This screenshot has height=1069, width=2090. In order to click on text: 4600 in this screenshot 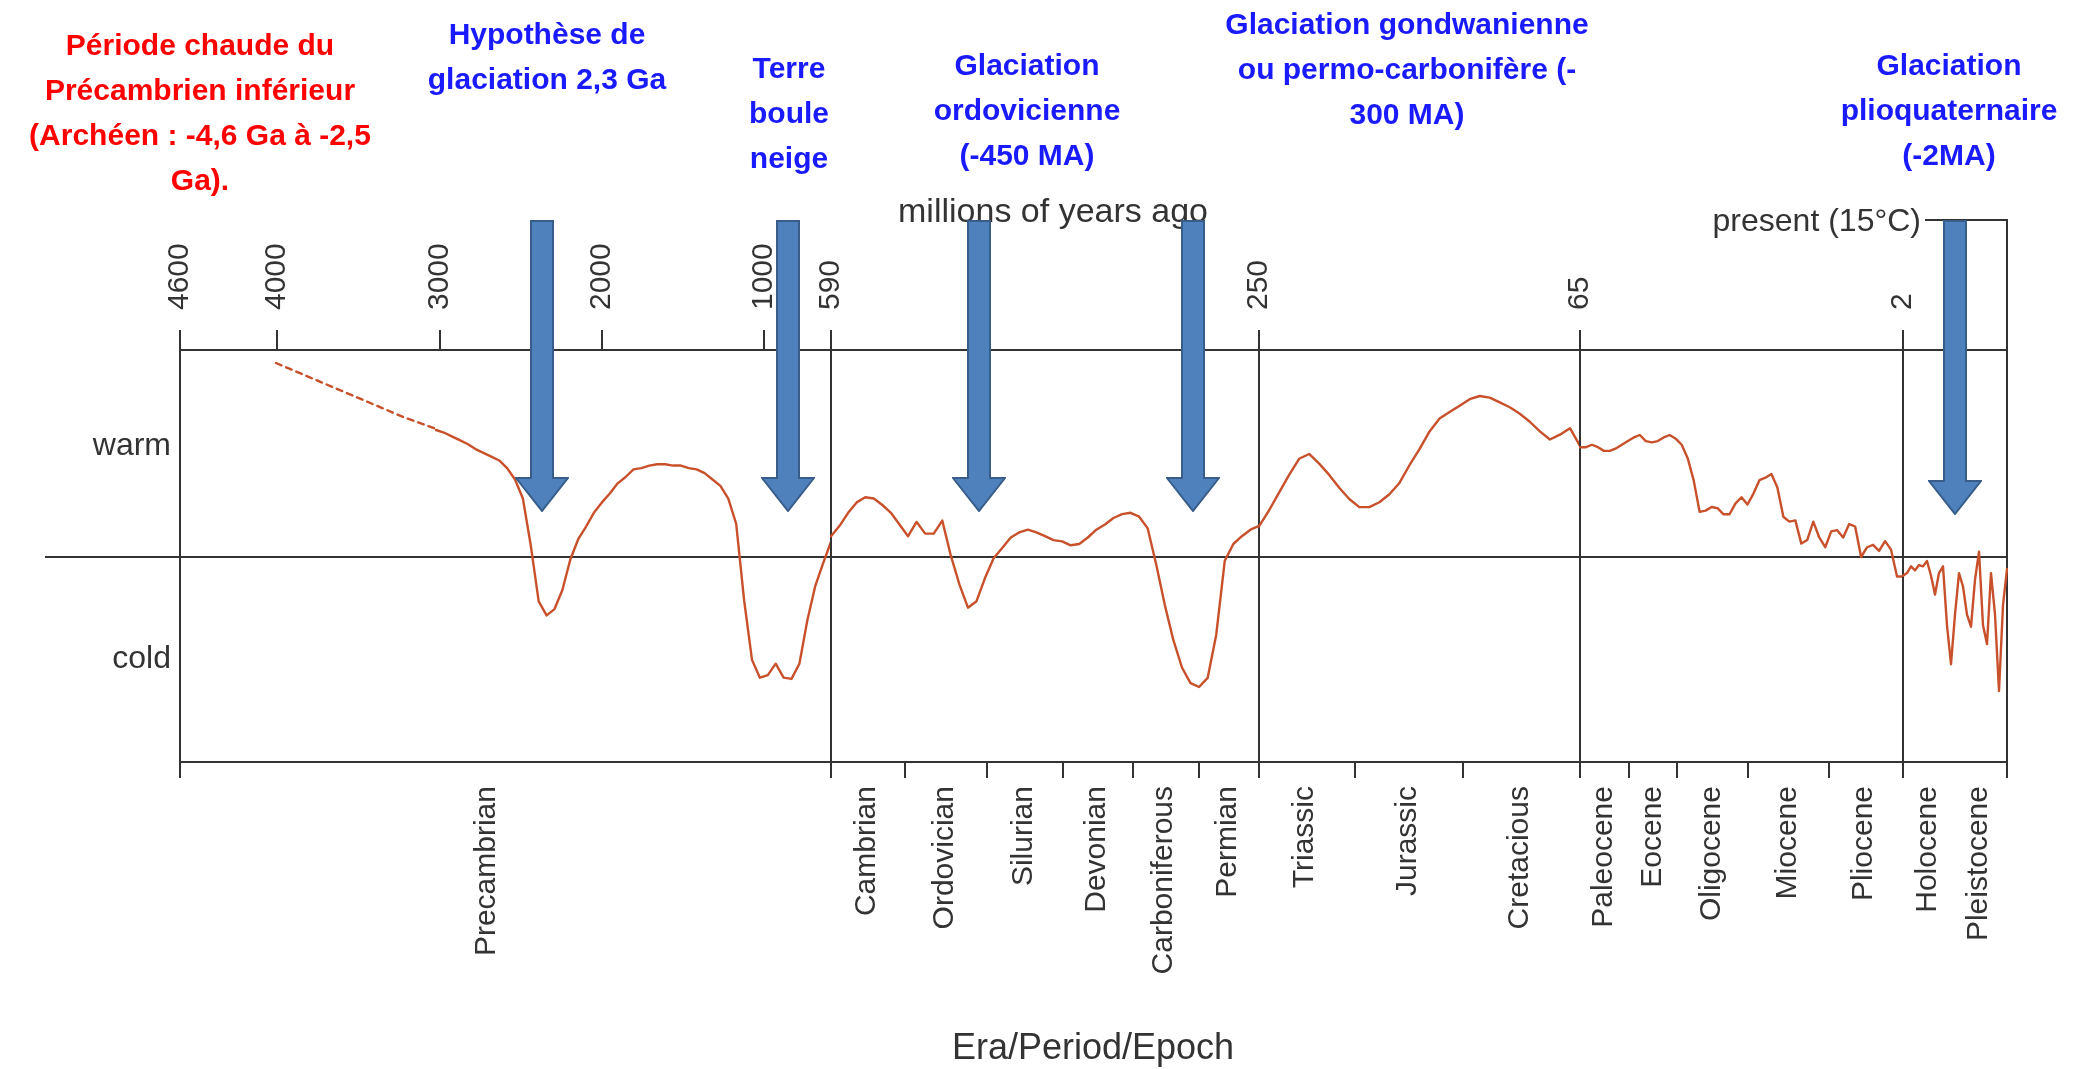, I will do `click(178, 276)`.